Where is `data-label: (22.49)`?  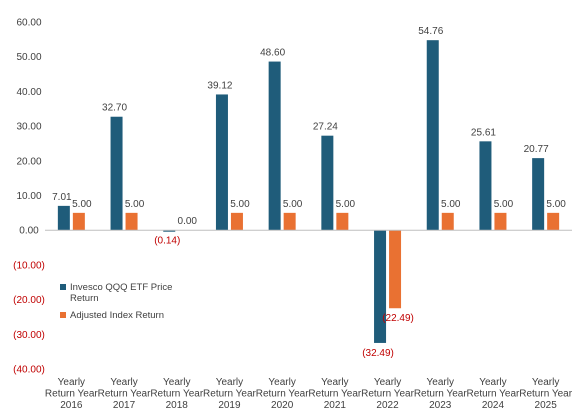 data-label: (22.49) is located at coordinates (398, 318).